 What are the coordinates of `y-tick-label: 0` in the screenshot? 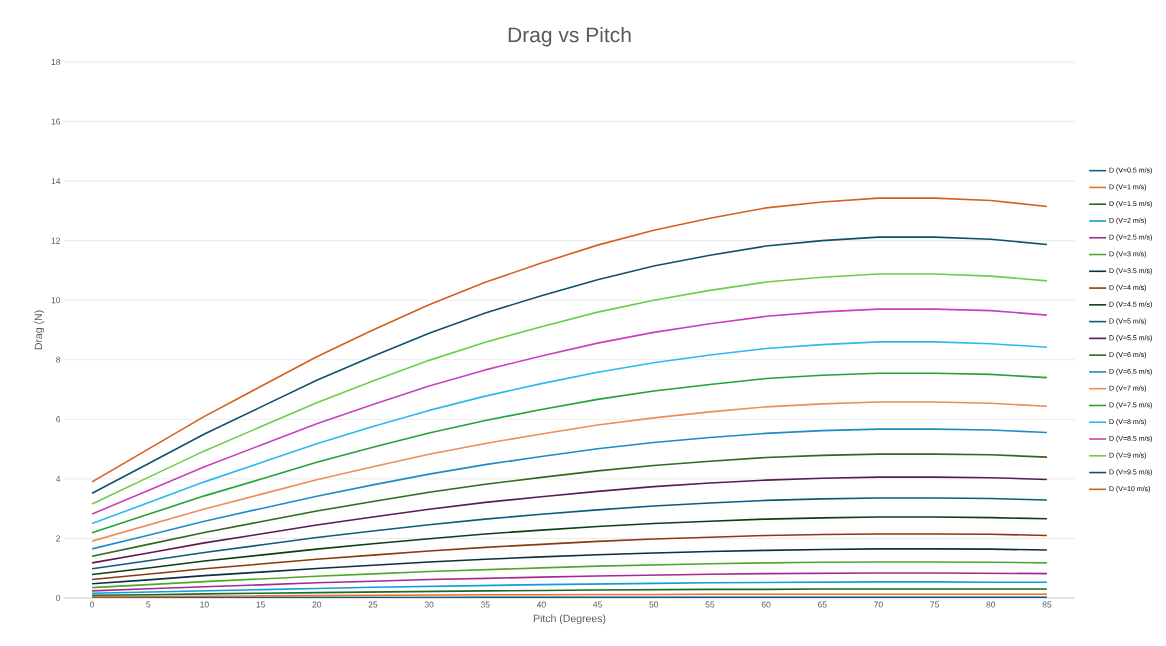 It's located at (58, 598).